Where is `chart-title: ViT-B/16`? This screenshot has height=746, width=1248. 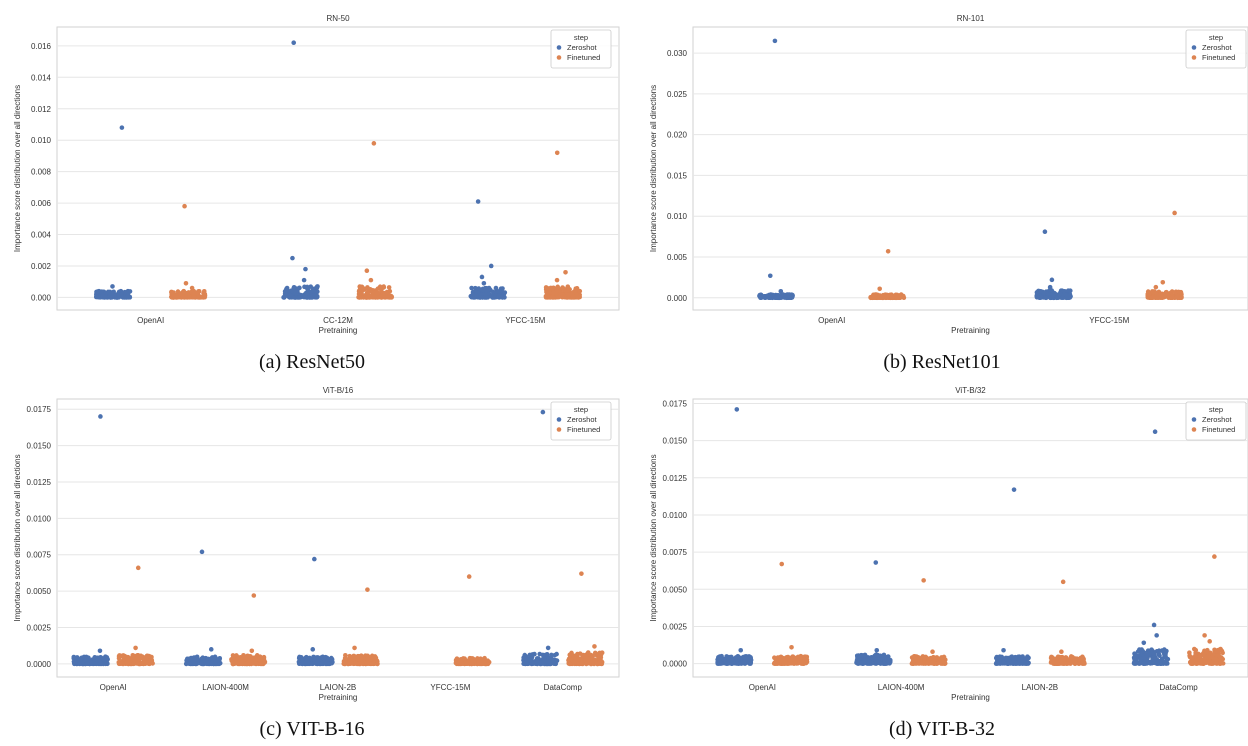
chart-title: ViT-B/16 is located at coordinates (338, 390).